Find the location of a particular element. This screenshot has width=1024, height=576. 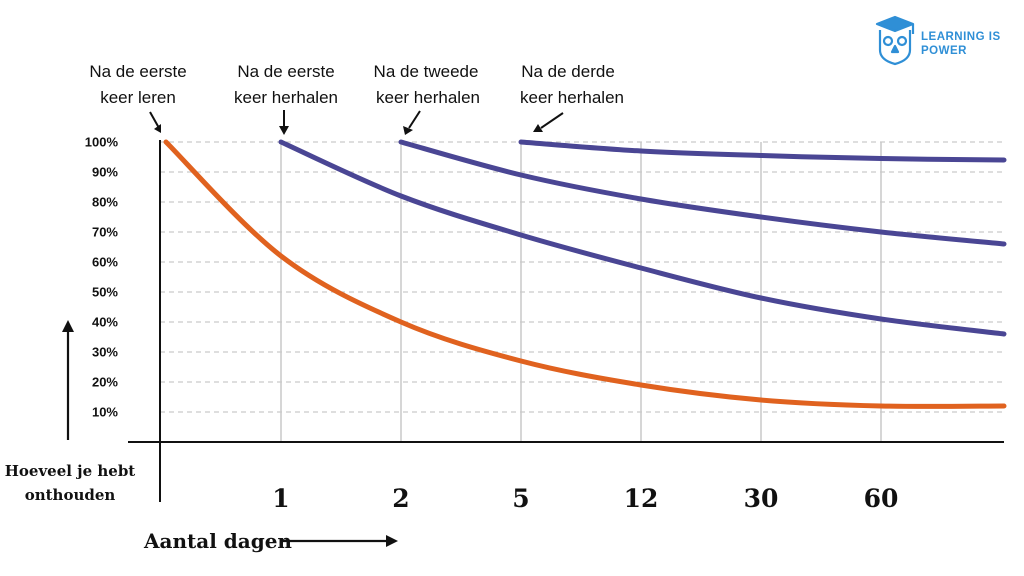

y-tick-label: 100% is located at coordinates (102, 142).